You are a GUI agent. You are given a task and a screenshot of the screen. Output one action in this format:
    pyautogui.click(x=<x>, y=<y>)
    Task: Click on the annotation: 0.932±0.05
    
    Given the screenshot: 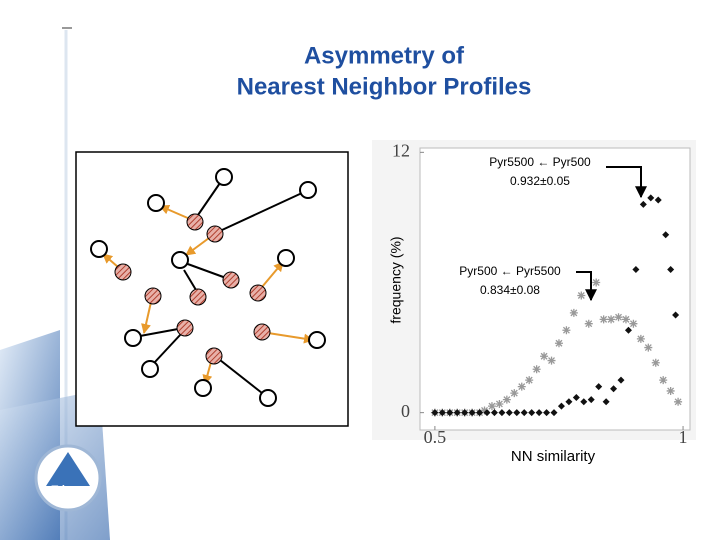 What is the action you would take?
    pyautogui.click(x=540, y=181)
    